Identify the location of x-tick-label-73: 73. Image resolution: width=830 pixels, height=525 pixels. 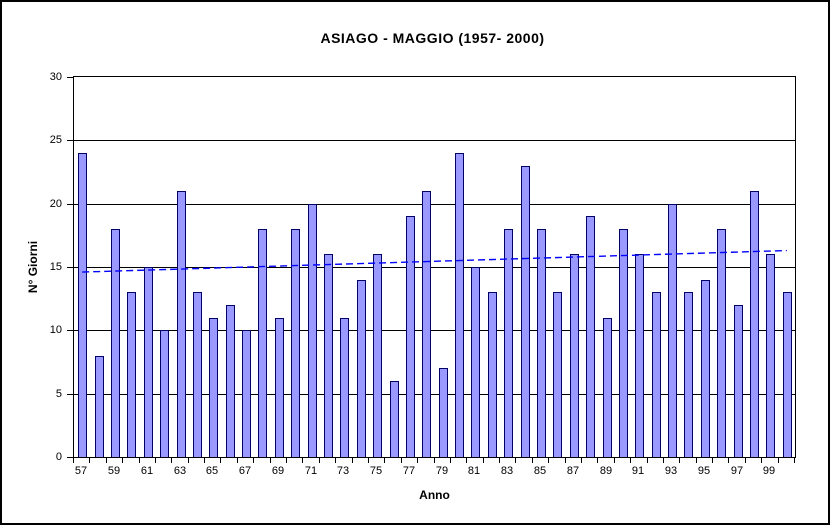
(343, 471).